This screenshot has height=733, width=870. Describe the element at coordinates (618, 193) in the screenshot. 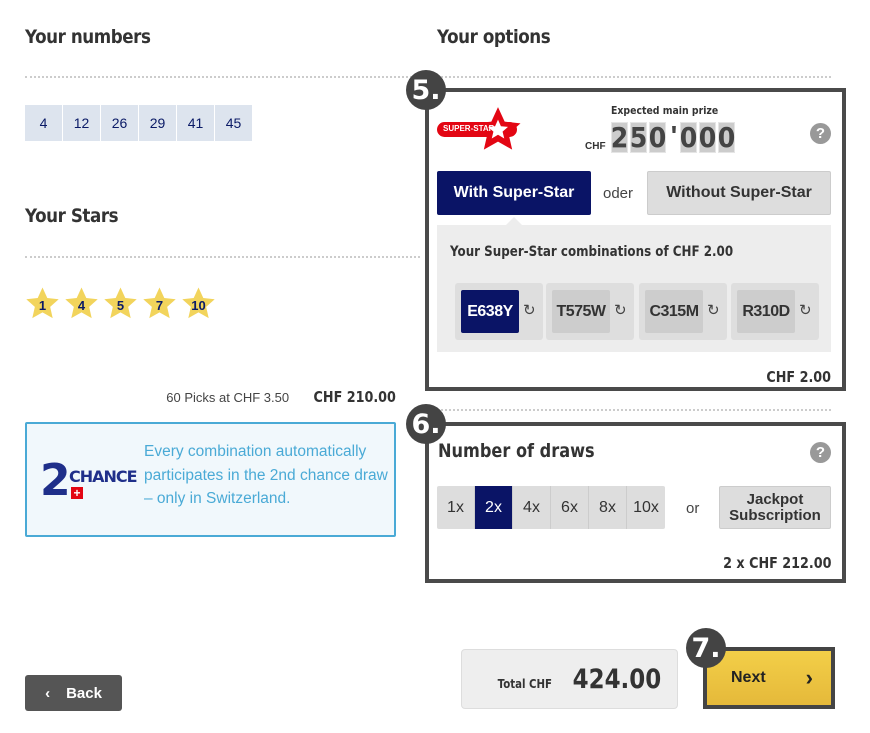

I see `or-label: oder` at that location.